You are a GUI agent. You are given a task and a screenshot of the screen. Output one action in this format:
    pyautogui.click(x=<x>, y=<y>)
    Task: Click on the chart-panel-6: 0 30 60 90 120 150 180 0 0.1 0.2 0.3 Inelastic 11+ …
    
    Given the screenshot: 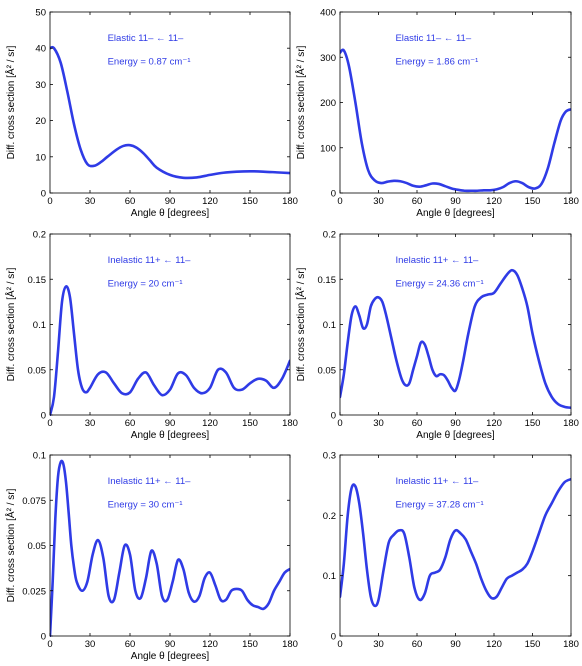 What is the action you would take?
    pyautogui.click(x=451, y=551)
    